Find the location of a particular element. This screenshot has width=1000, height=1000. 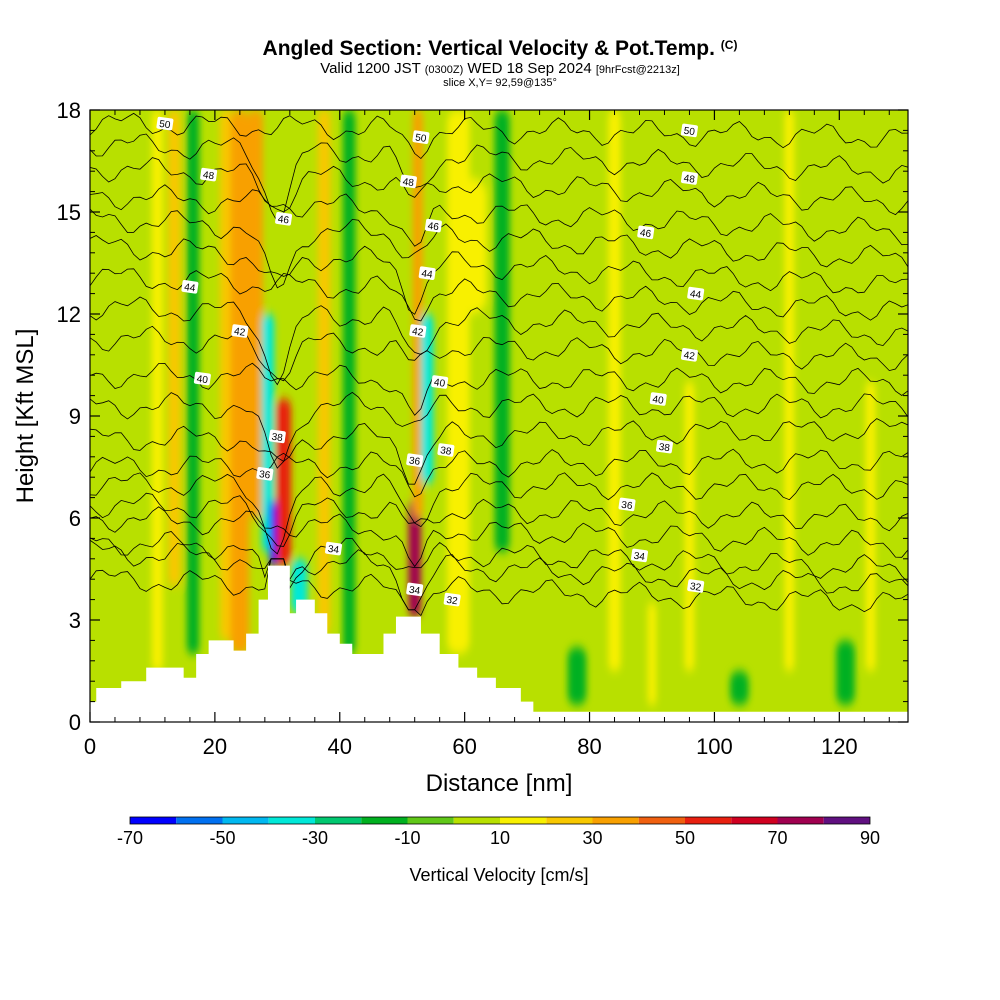

forecast-info: [9hrFcst@2213z] is located at coordinates (637, 70).